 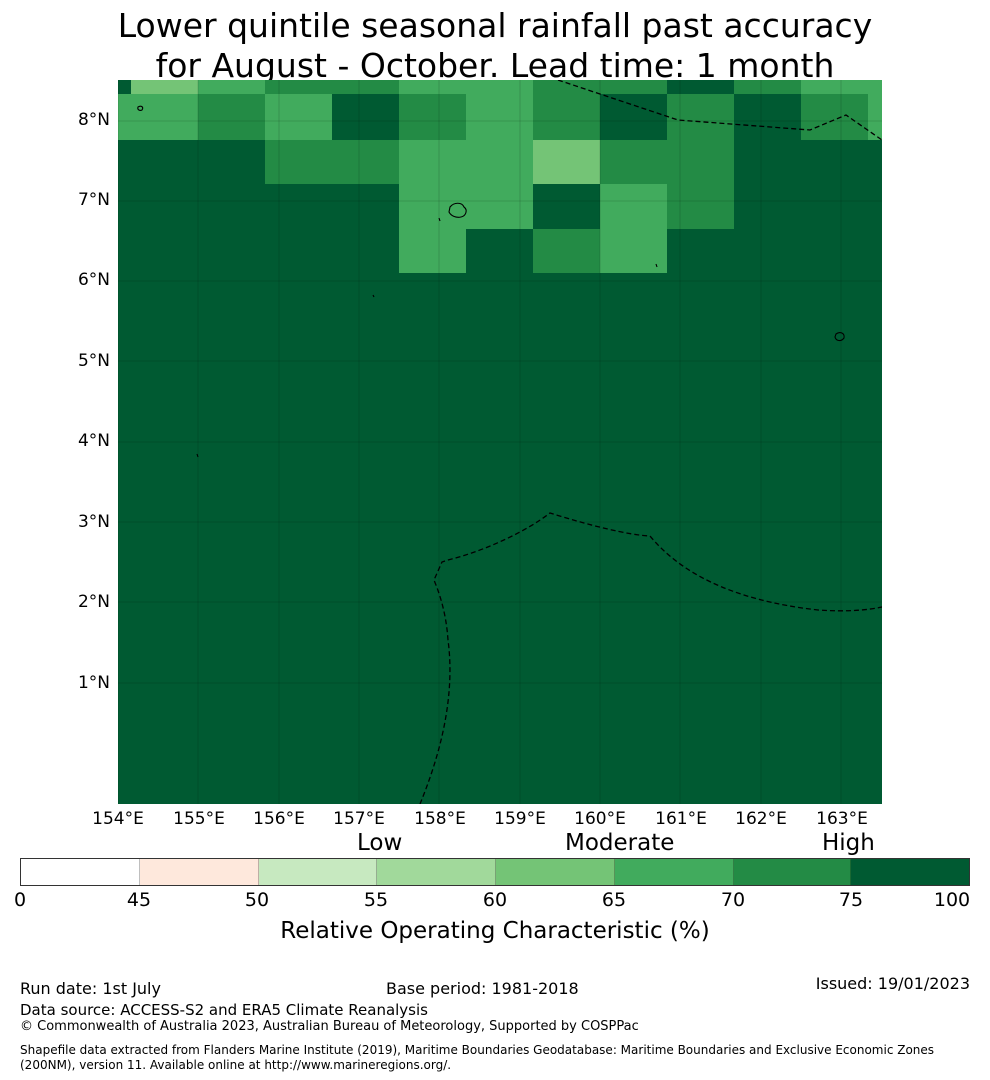 I want to click on lat-label-1n: 1°N, so click(x=93, y=683).